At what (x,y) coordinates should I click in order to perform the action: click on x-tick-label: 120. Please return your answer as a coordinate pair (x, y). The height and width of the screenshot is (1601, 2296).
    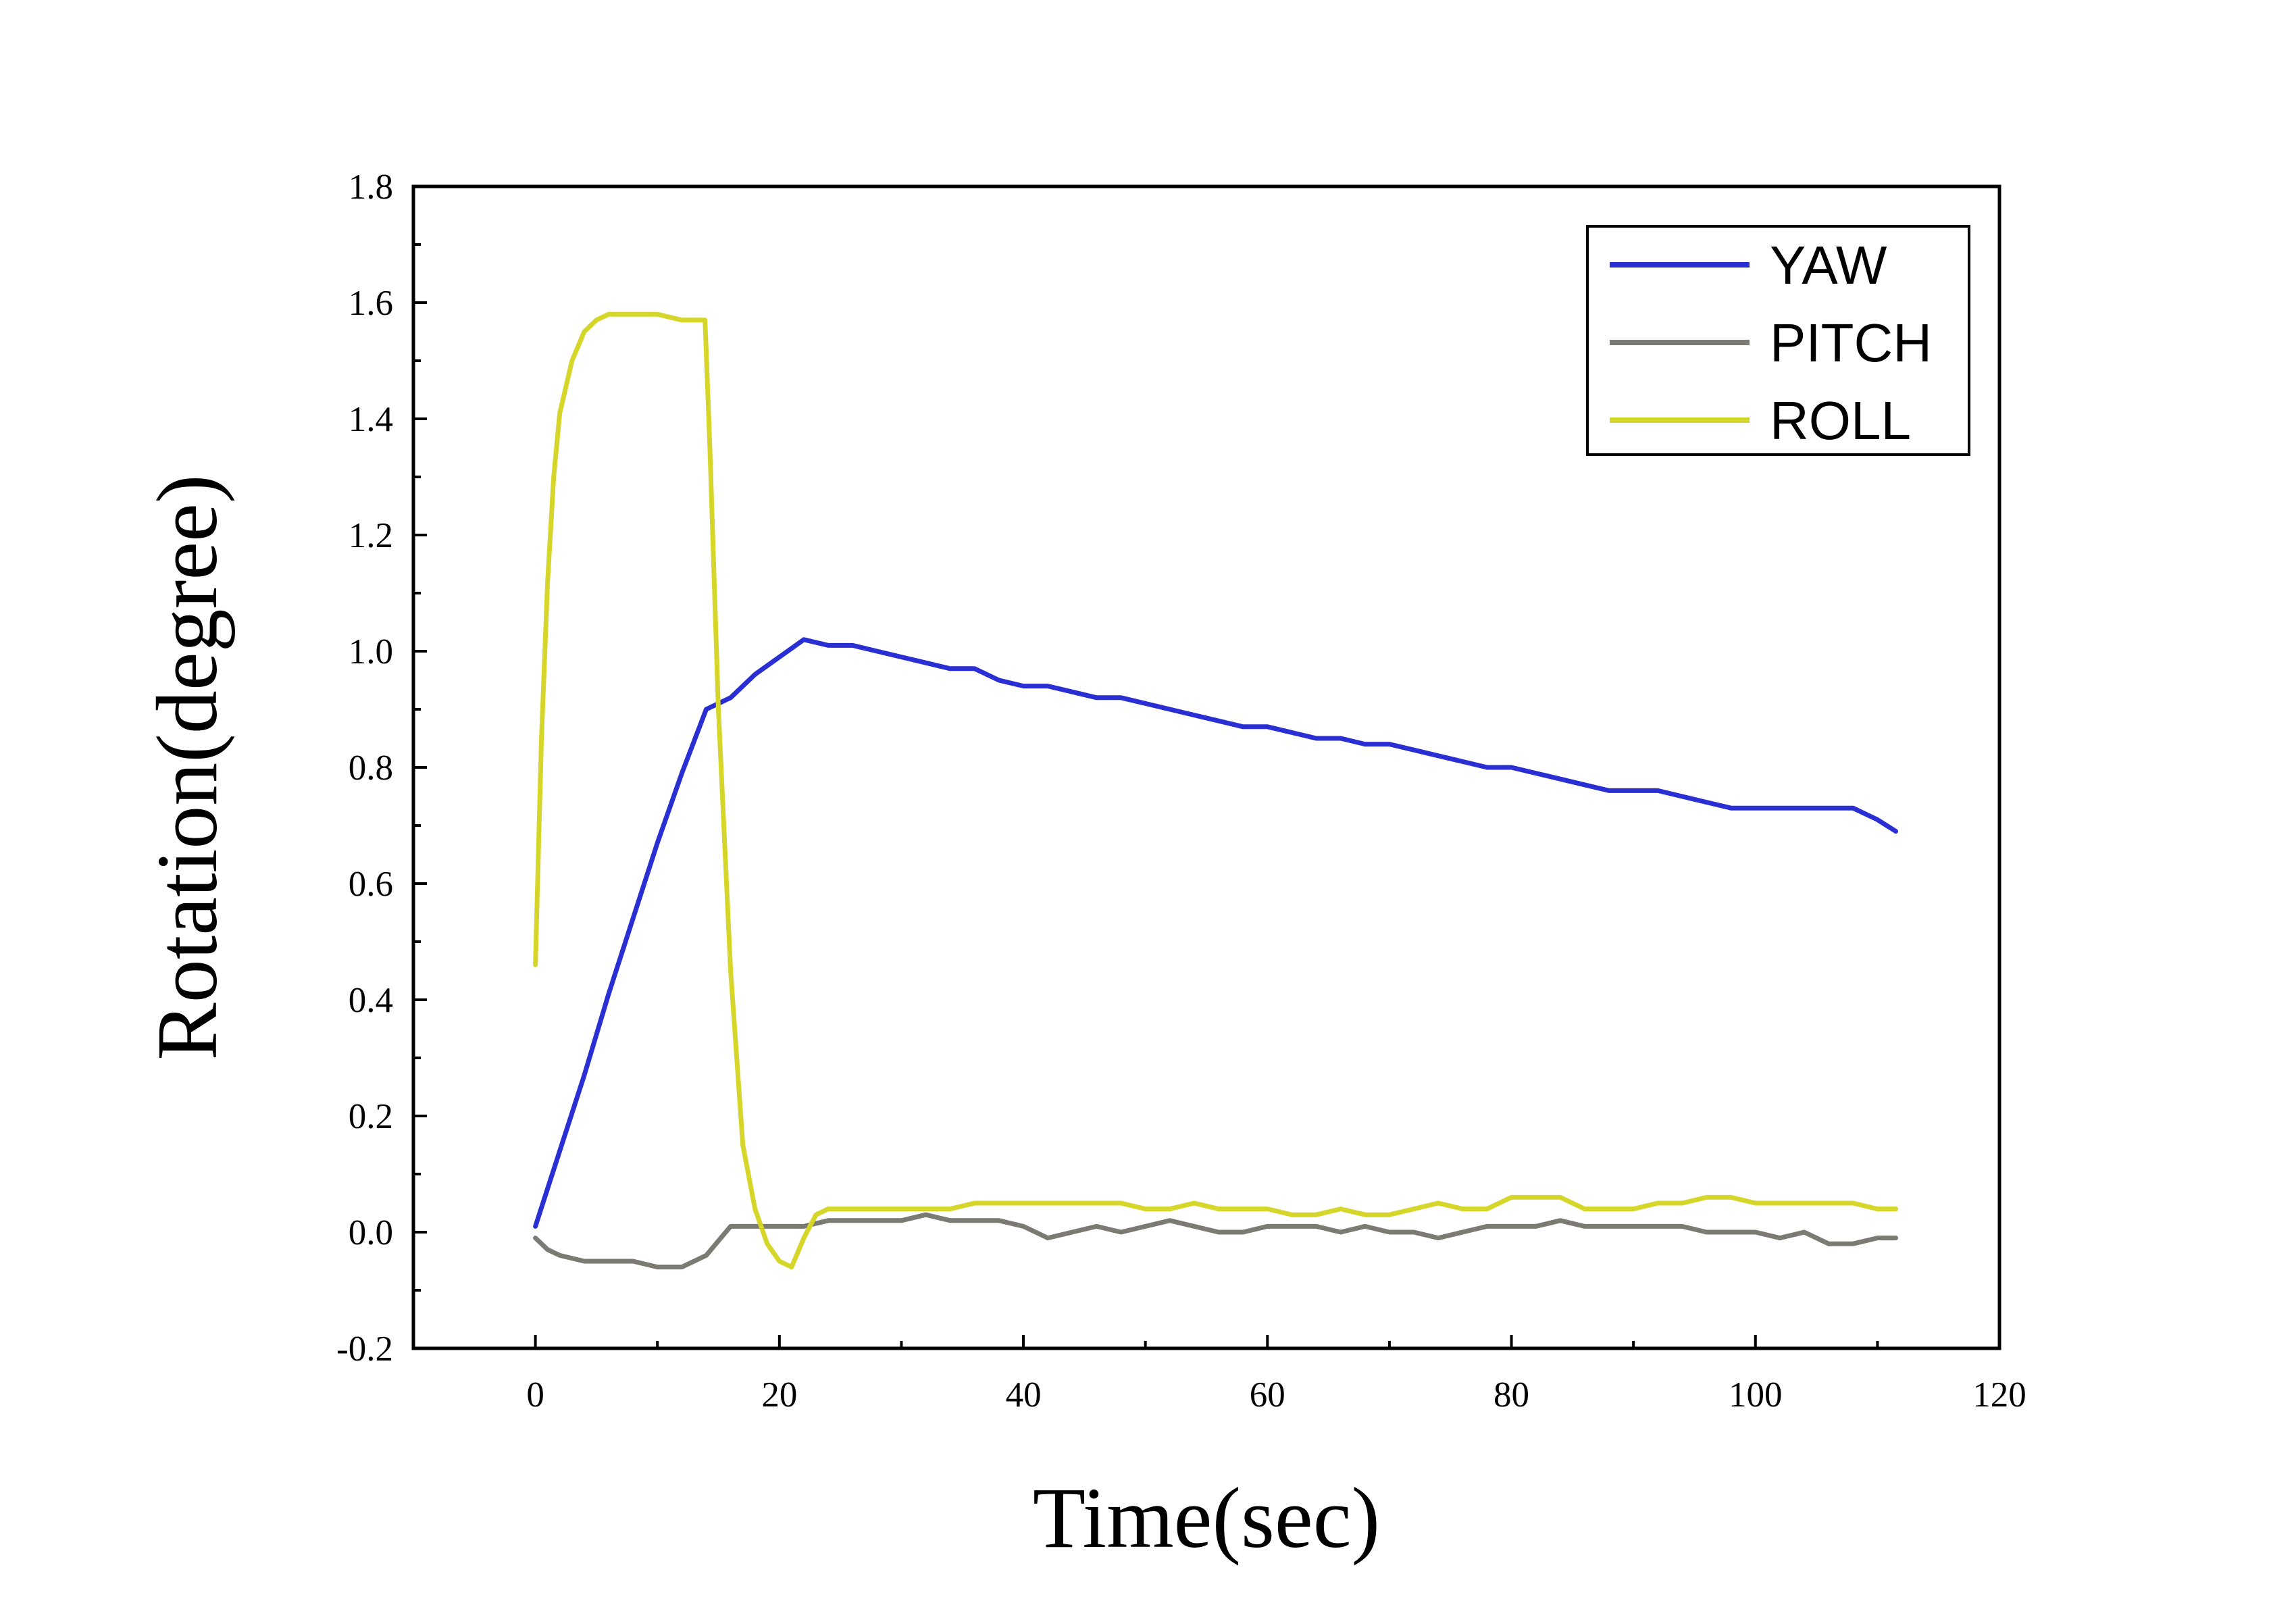
    Looking at the image, I should click on (1999, 1395).